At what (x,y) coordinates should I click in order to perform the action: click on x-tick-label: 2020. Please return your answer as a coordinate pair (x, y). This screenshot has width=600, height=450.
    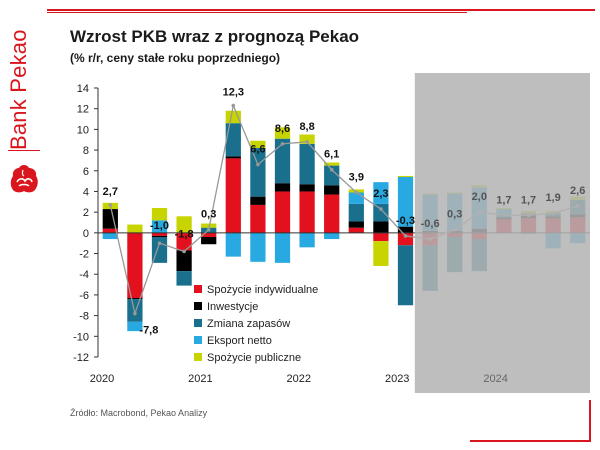
    Looking at the image, I should click on (102, 379).